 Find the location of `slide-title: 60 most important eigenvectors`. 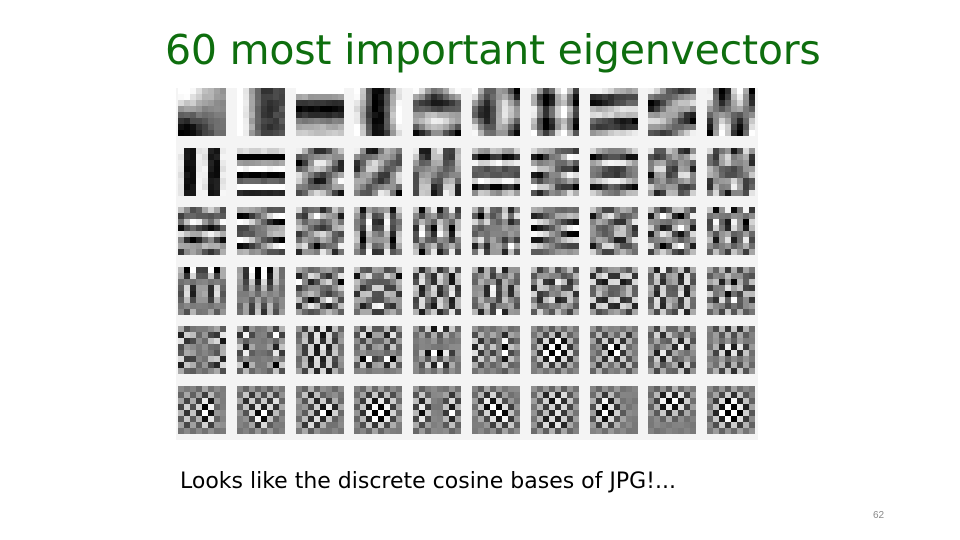

slide-title: 60 most important eigenvectors is located at coordinates (493, 50).